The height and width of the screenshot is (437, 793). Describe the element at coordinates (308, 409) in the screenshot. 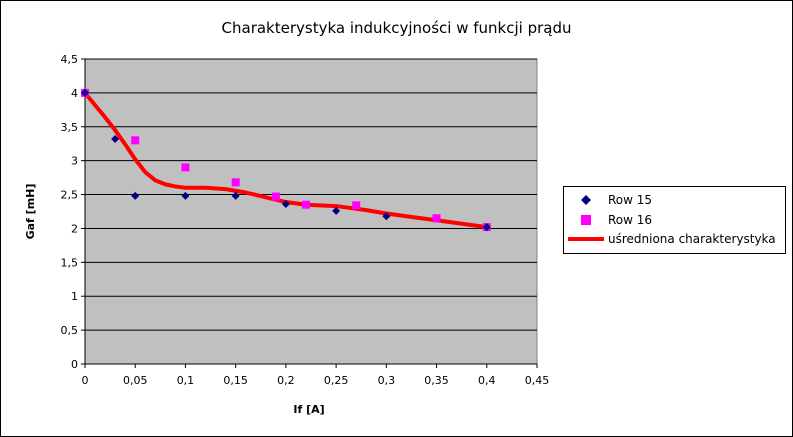

I see `x-axis-label: If [A]` at that location.